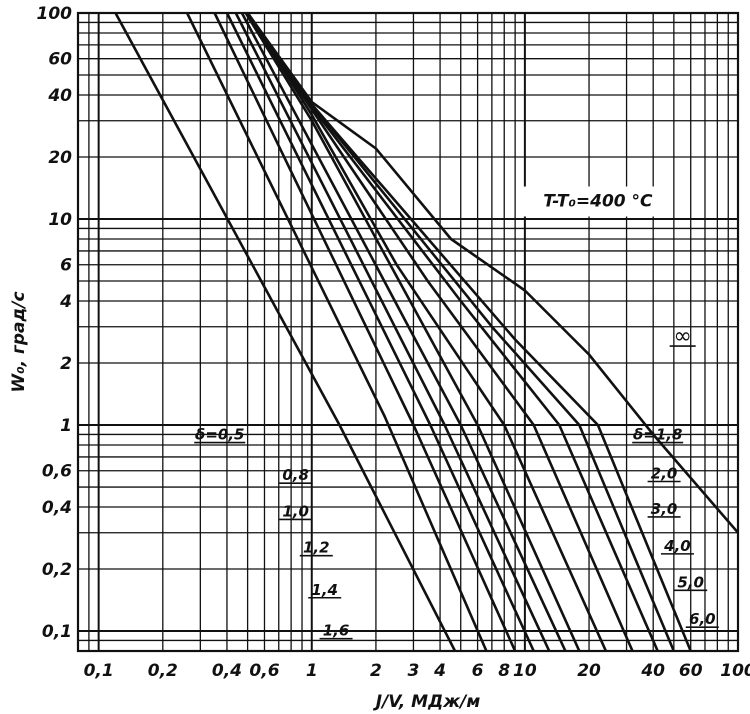  What do you see at coordinates (295, 511) in the screenshot?
I see `series-label: 1,0` at bounding box center [295, 511].